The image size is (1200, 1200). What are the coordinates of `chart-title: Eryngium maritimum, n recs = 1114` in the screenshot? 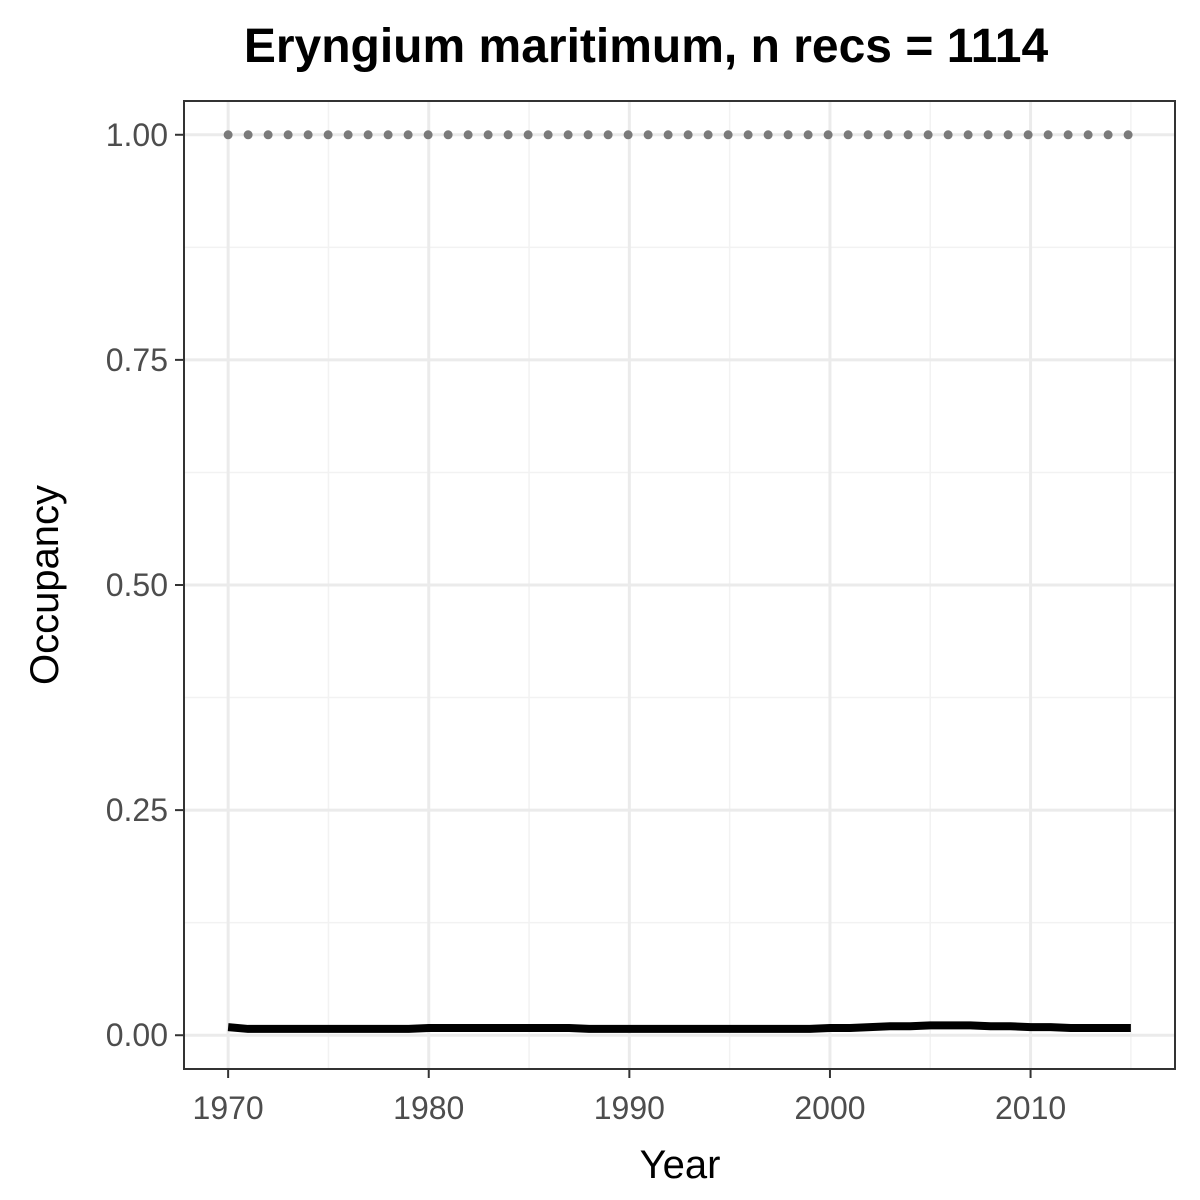 It's located at (646, 46).